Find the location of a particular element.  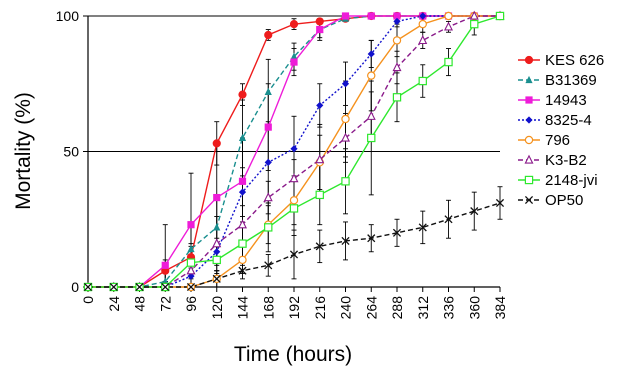

legend-label: OP50 is located at coordinates (564, 200).